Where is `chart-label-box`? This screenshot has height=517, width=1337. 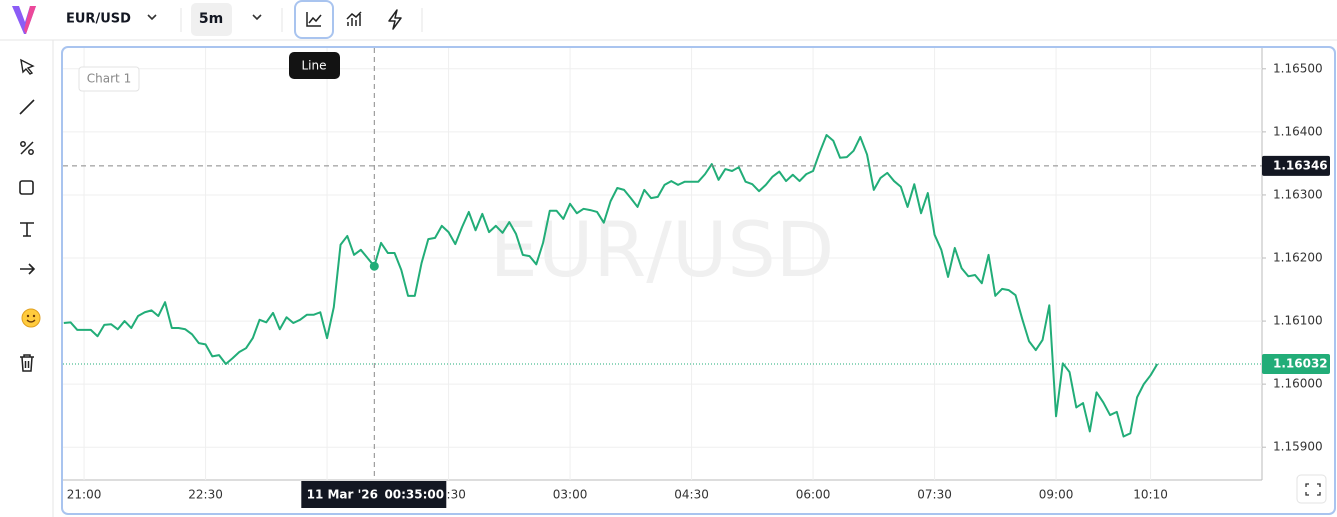 chart-label-box is located at coordinates (109, 79).